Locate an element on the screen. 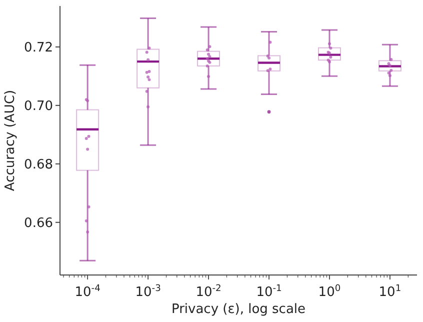 The image size is (423, 322). y-tick-label: 0.70 is located at coordinates (38, 106).